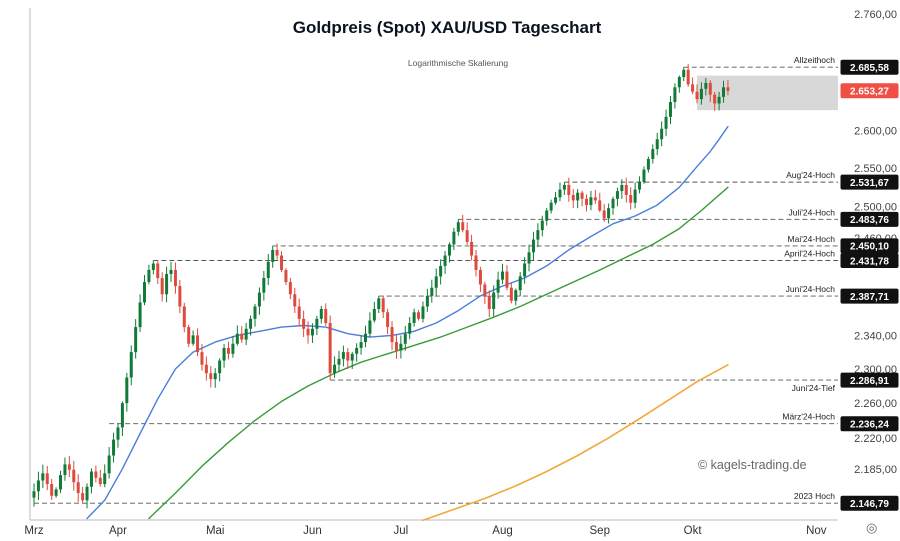 Image resolution: width=900 pixels, height=541 pixels. I want to click on y-tick-label: 2.185,00, so click(875, 470).